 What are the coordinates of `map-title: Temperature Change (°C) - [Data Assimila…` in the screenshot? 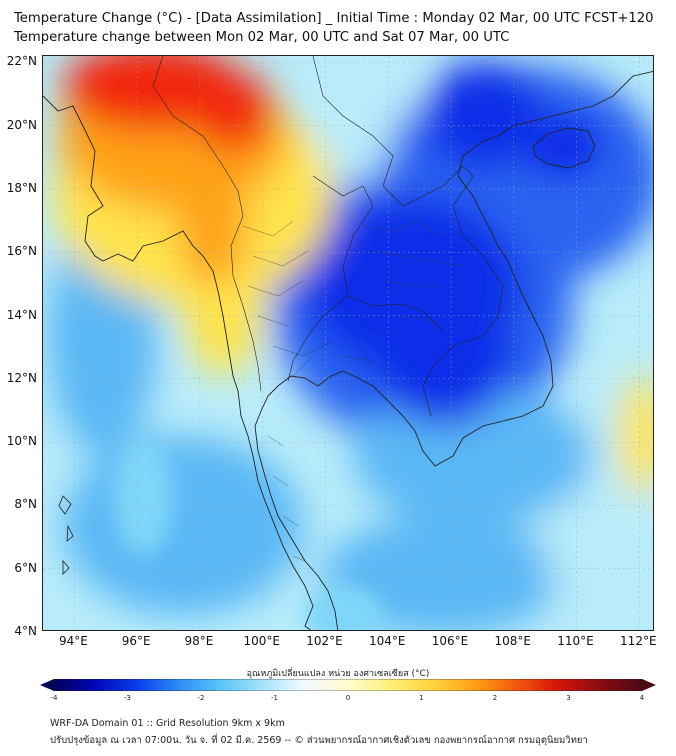 It's located at (334, 18).